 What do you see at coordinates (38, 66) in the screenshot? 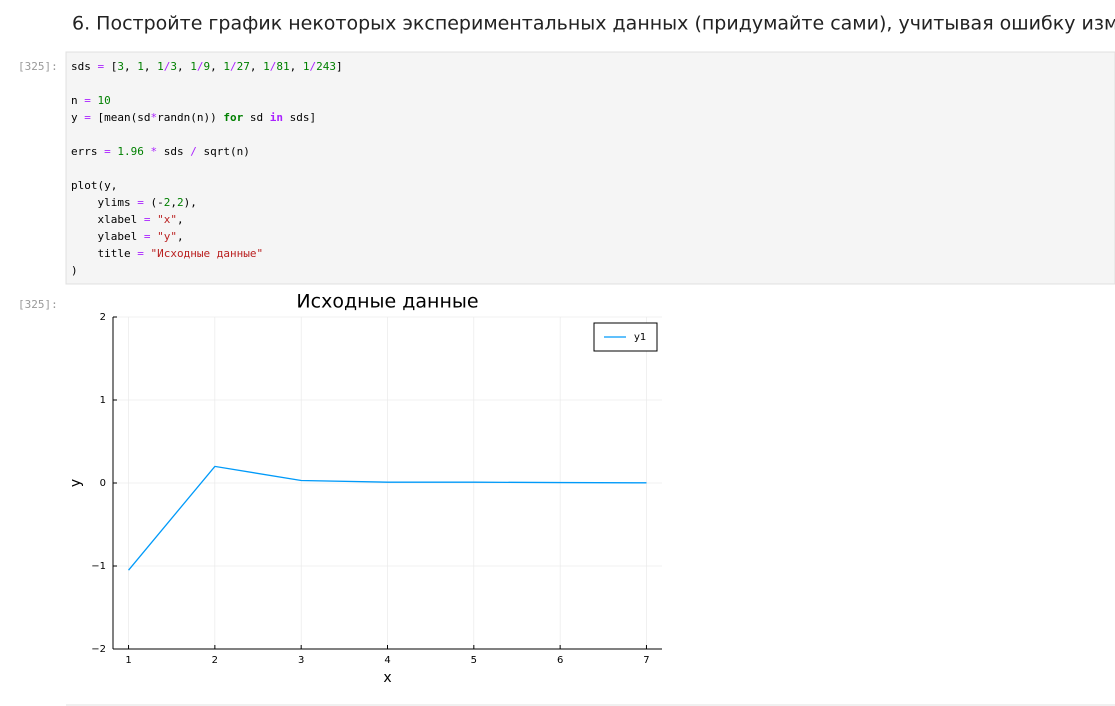
I see `input-prompt: [325]:` at bounding box center [38, 66].